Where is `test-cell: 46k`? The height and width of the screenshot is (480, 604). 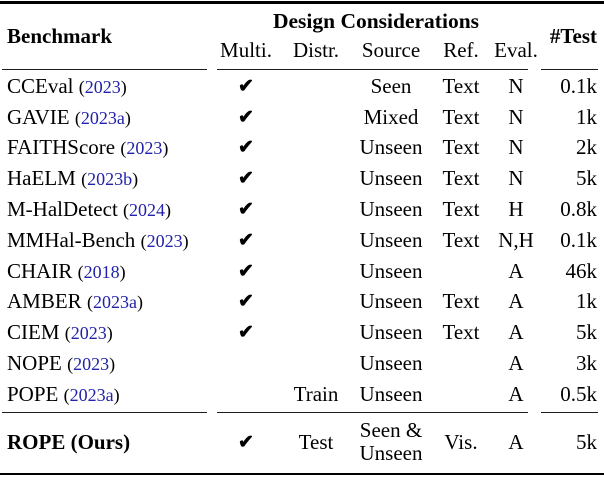 test-cell: 46k is located at coordinates (581, 270).